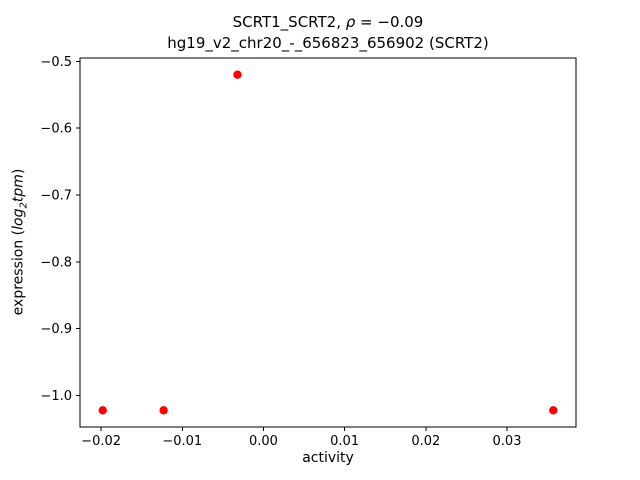 Image resolution: width=640 pixels, height=480 pixels. I want to click on y-tick-label: −0.7, so click(56, 196).